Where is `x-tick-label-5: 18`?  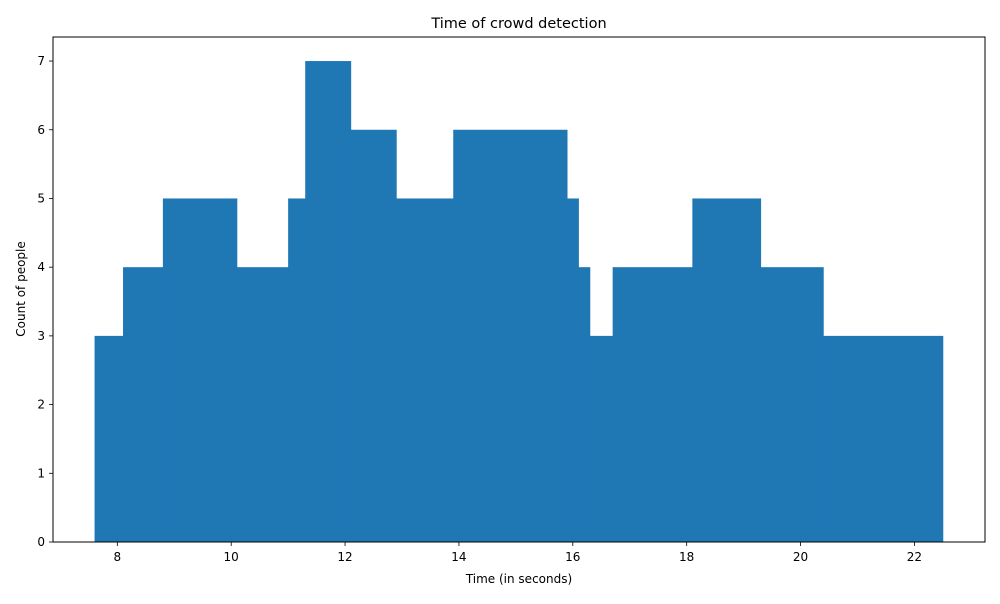
x-tick-label-5: 18 is located at coordinates (686, 557).